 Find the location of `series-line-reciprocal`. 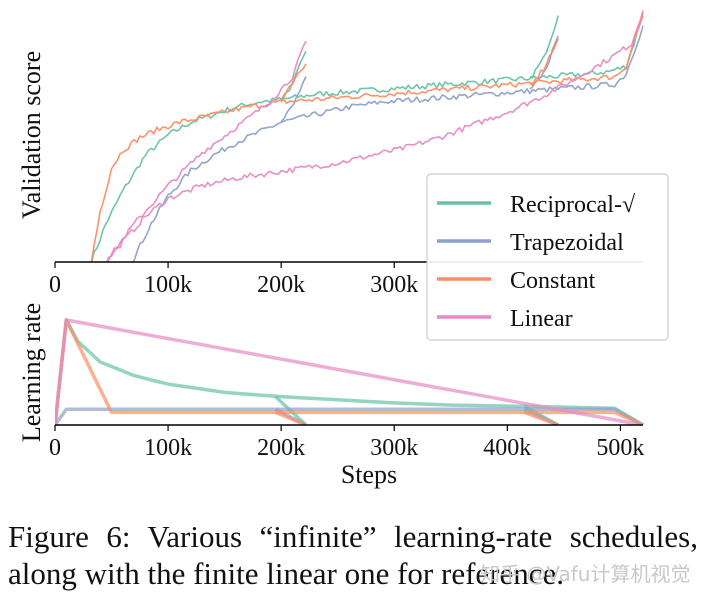

series-line-reciprocal is located at coordinates (349, 371).